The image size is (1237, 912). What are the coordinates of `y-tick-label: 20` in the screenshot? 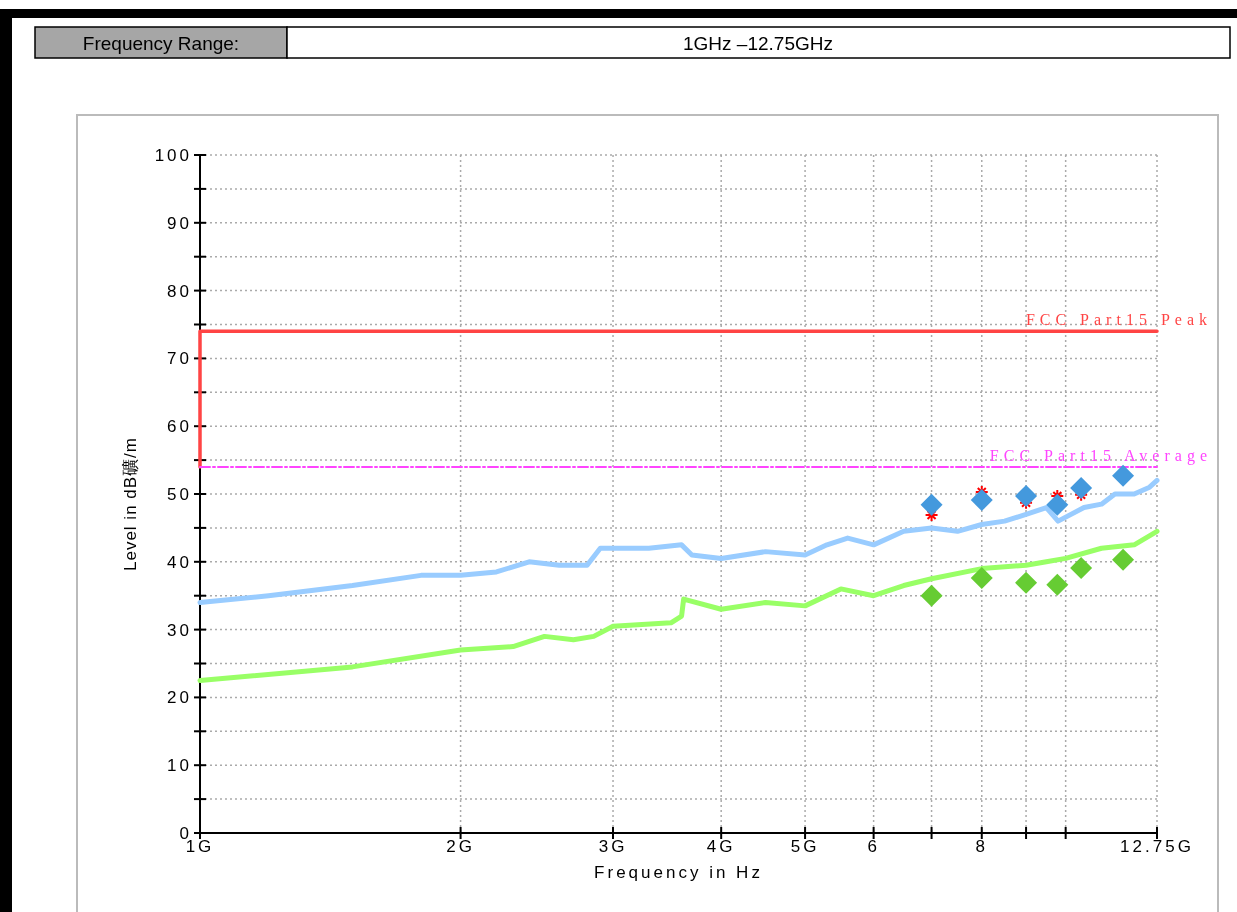 It's located at (179, 698).